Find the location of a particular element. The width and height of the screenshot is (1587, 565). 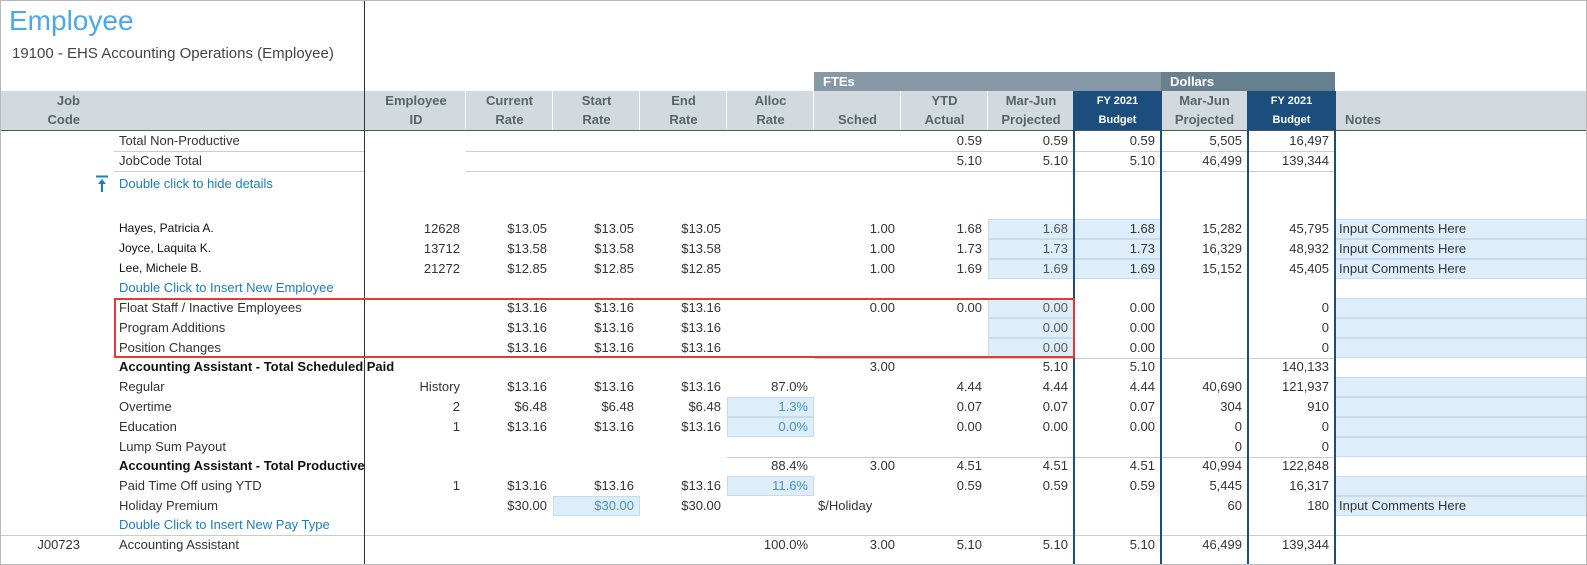

data-cell: 100.0% is located at coordinates (785, 544).